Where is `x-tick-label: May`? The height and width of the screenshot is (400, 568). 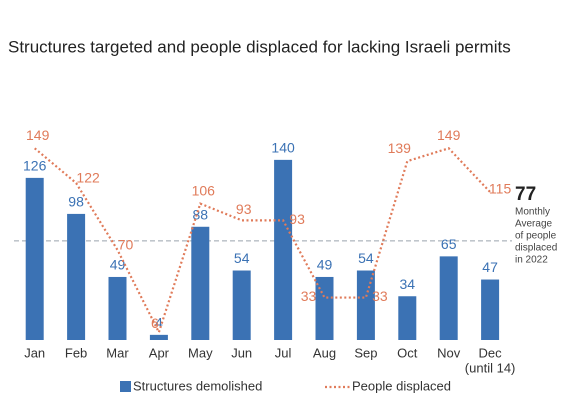 x-tick-label: May is located at coordinates (200, 352).